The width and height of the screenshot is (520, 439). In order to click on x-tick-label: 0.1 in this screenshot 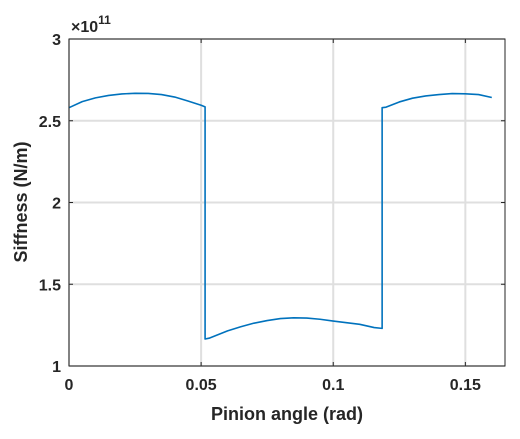, I will do `click(333, 385)`.